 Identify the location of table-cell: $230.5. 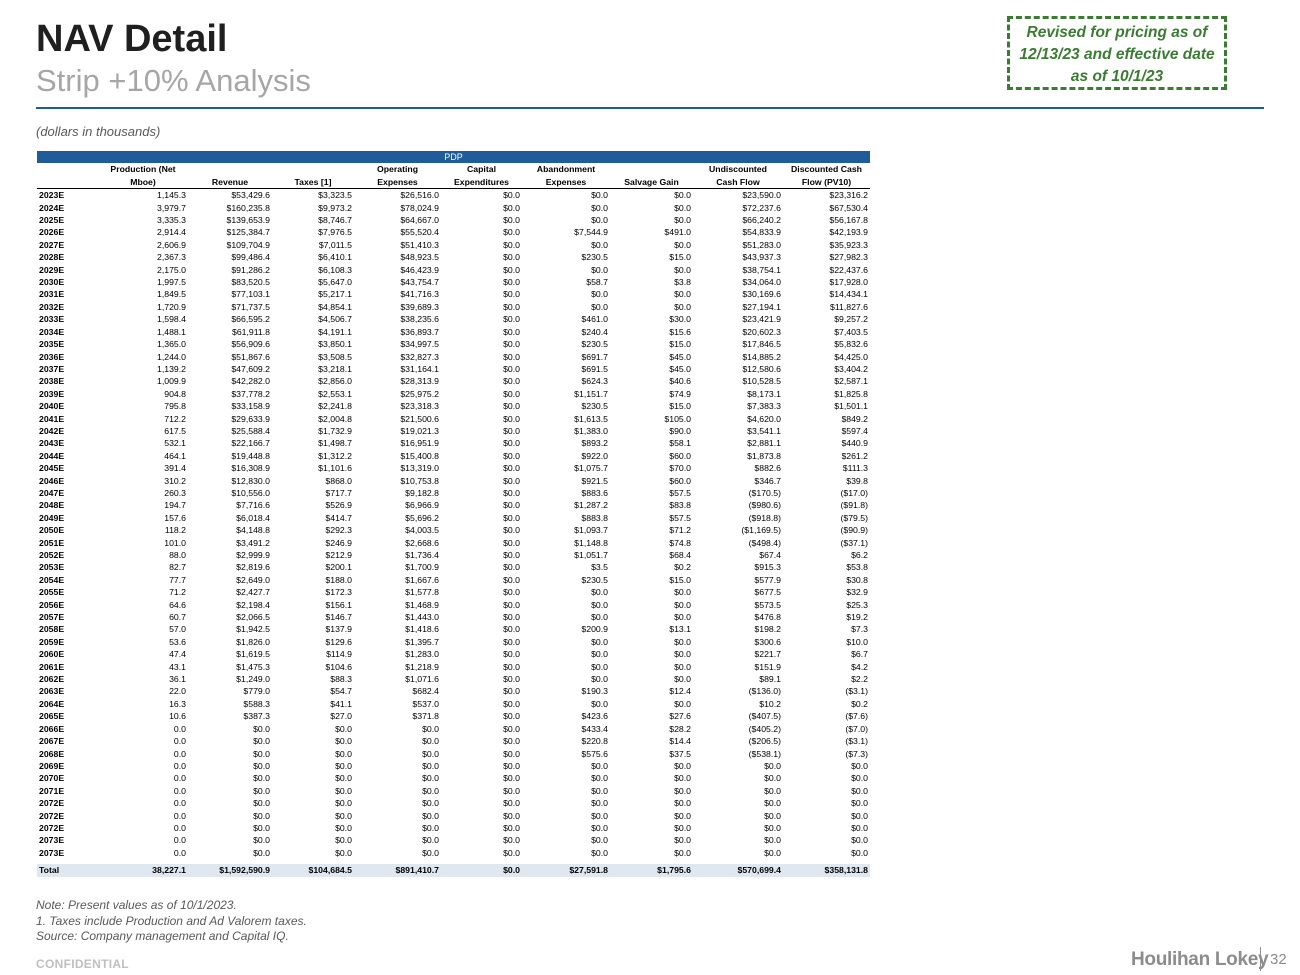
(594, 406).